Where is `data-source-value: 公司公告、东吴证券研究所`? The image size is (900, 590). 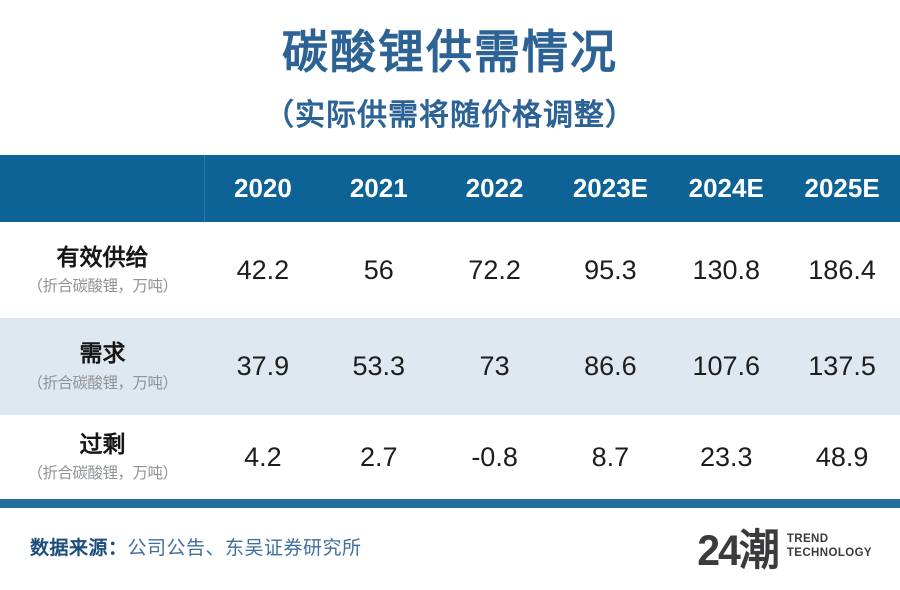 data-source-value: 公司公告、东吴证券研究所 is located at coordinates (244, 548).